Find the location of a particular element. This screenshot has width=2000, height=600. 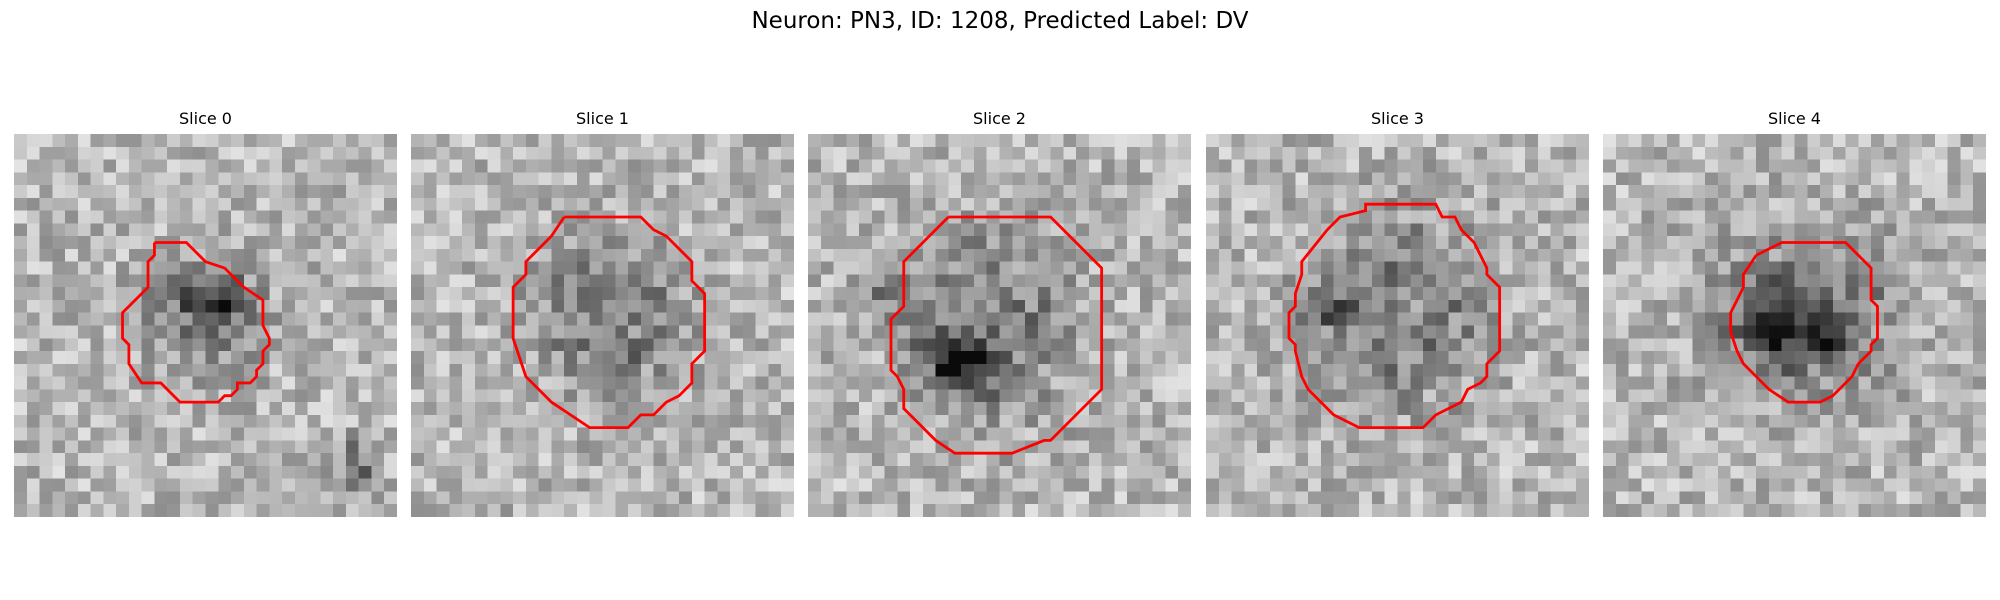

slice-title-3: Slice 3 is located at coordinates (1397, 118).